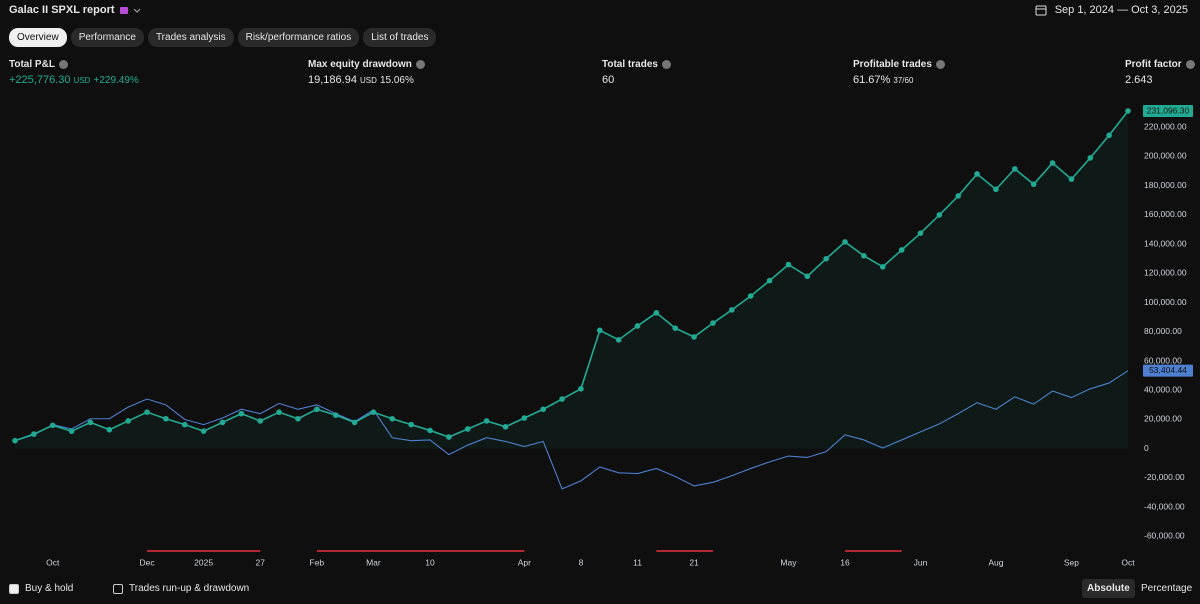 This screenshot has height=604, width=1200. Describe the element at coordinates (298, 37) in the screenshot. I see `tab: Risk/performance ratios` at that location.